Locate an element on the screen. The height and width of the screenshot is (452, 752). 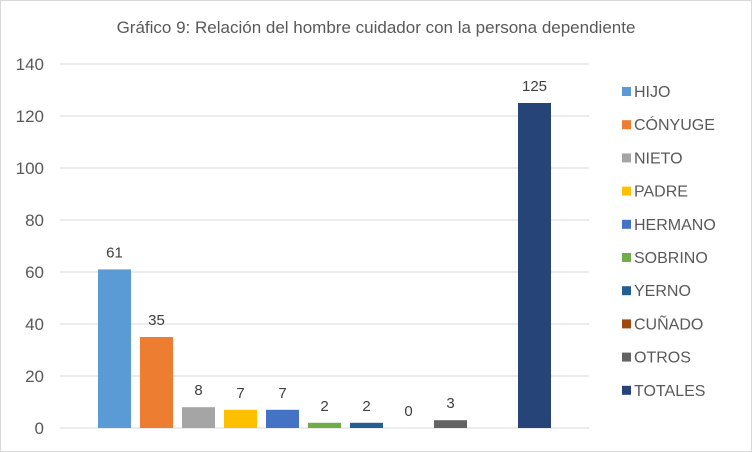
legend-label: NIETO is located at coordinates (658, 158).